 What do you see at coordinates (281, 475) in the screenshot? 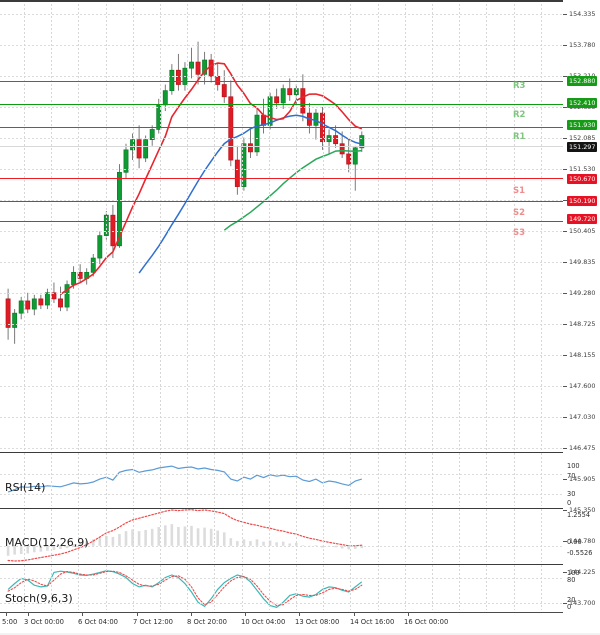
I see `rsi-level` at bounding box center [281, 475].